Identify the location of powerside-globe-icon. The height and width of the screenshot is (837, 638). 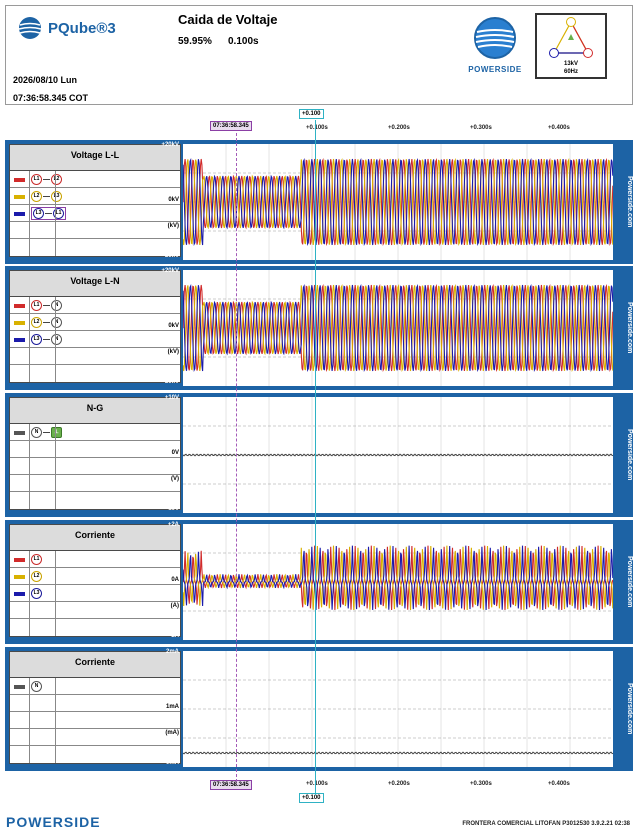
(495, 38).